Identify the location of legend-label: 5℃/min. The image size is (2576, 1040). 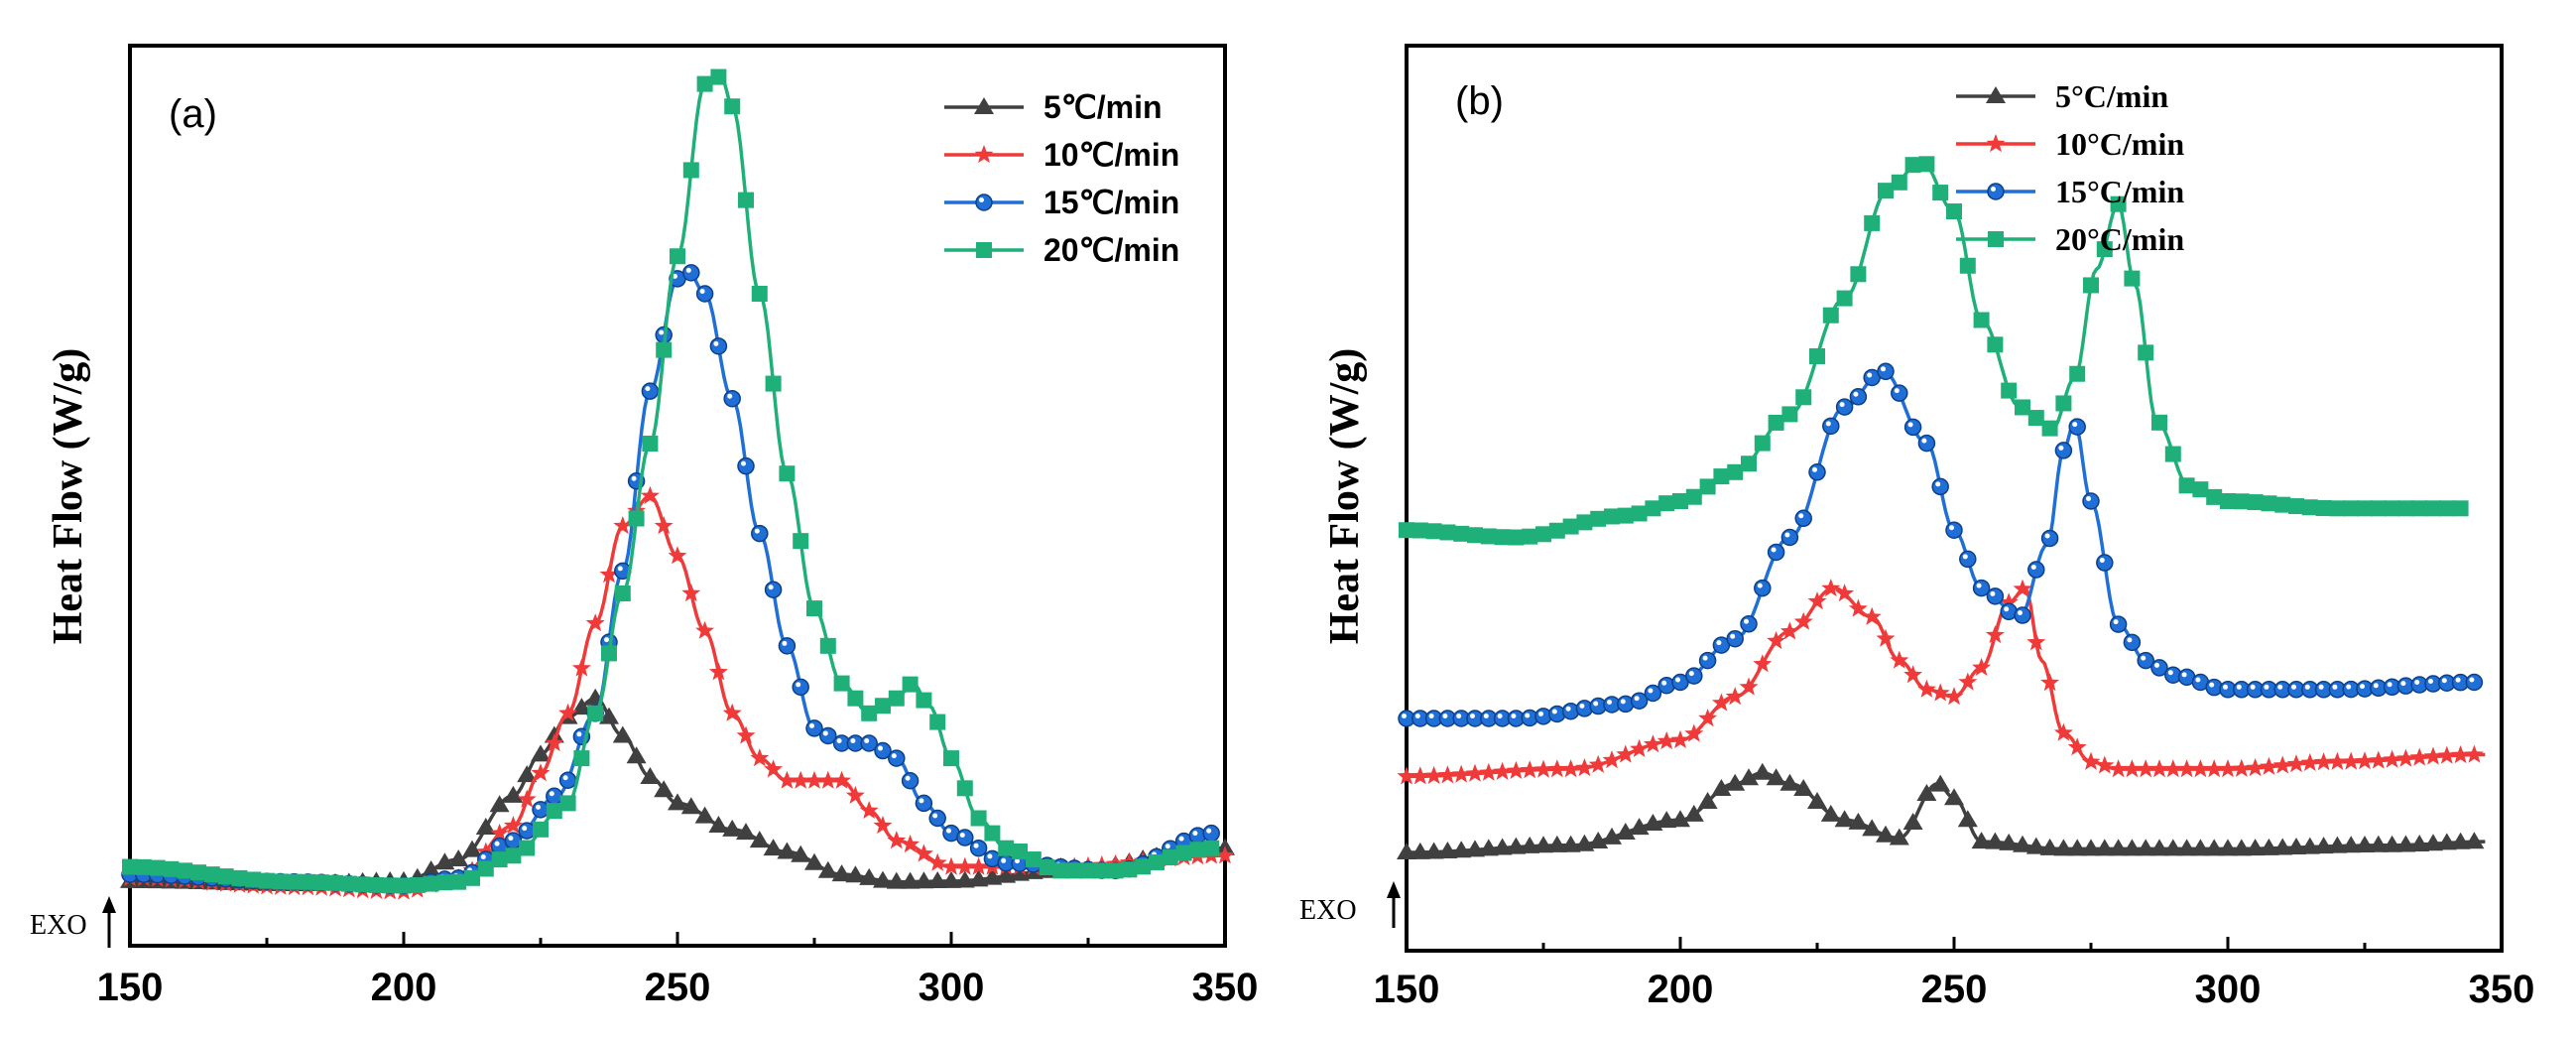
(1103, 107).